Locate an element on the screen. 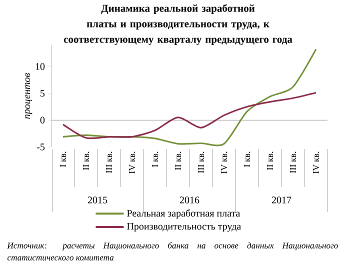 The image size is (352, 274). text: Источник: расчеты Национального банка на основе данных Национального статистического комитета is located at coordinates (172, 251).